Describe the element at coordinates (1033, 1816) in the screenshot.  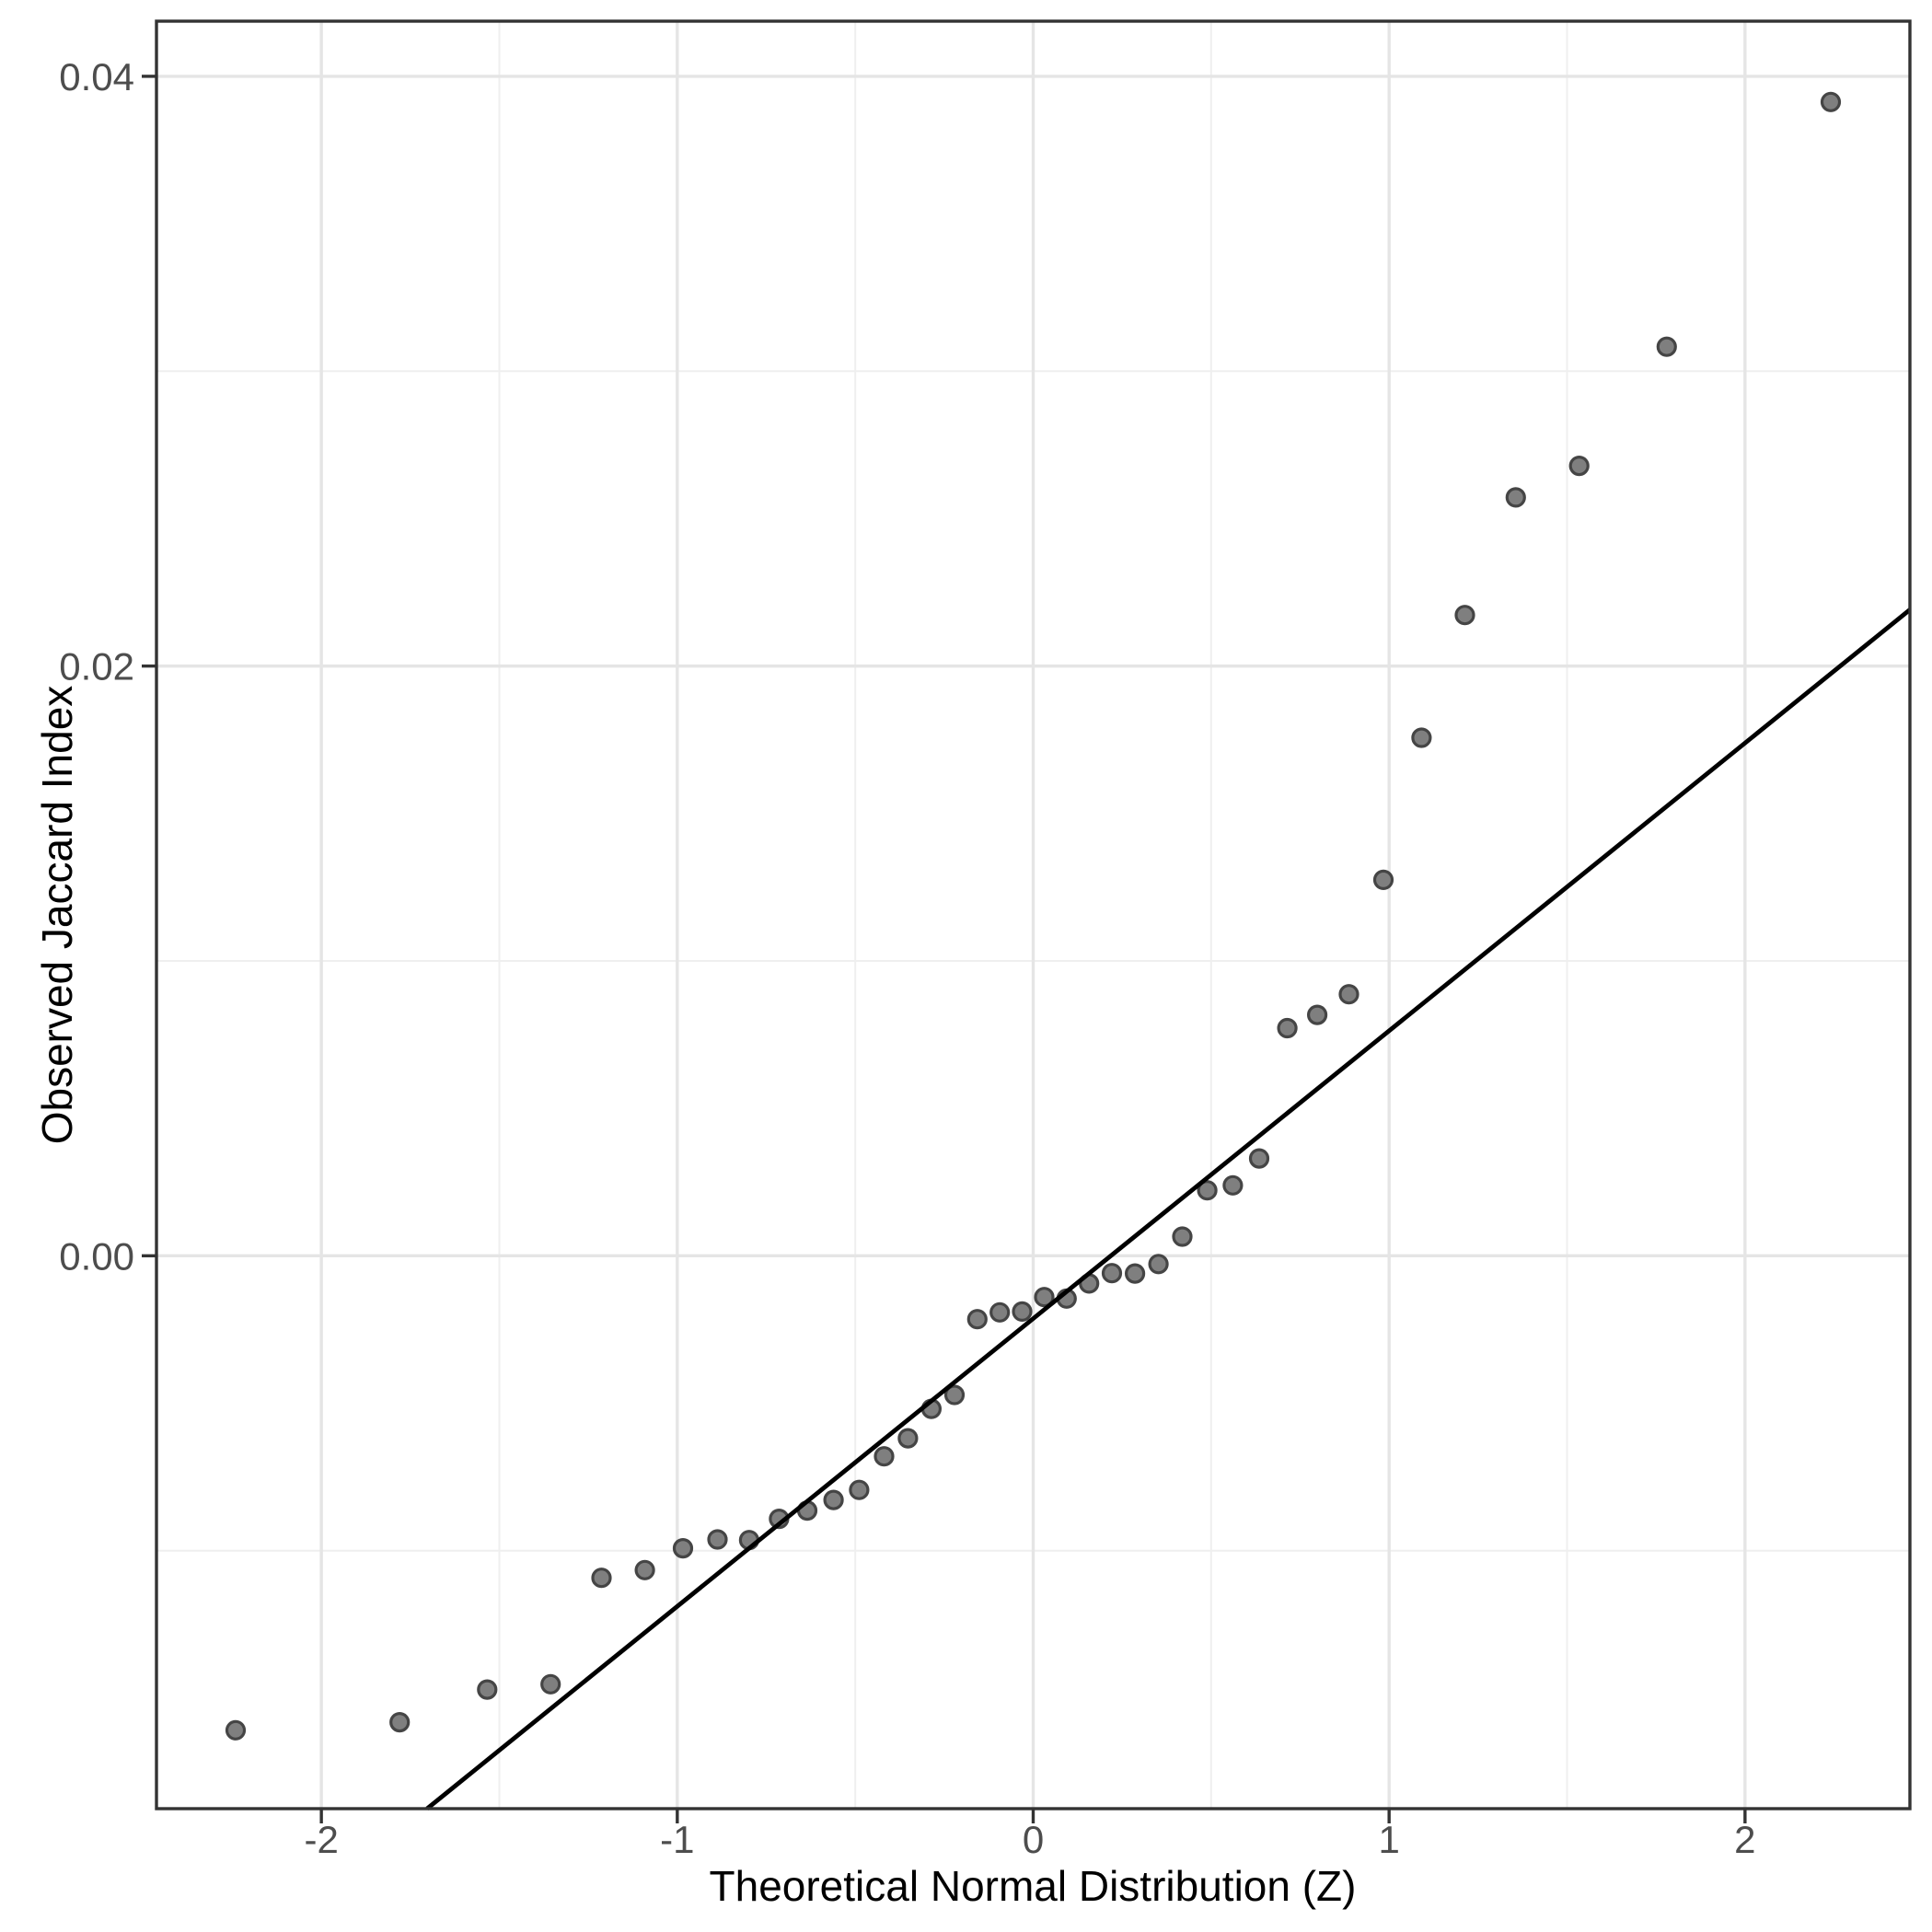
I see `x-axis-tick-marks` at that location.